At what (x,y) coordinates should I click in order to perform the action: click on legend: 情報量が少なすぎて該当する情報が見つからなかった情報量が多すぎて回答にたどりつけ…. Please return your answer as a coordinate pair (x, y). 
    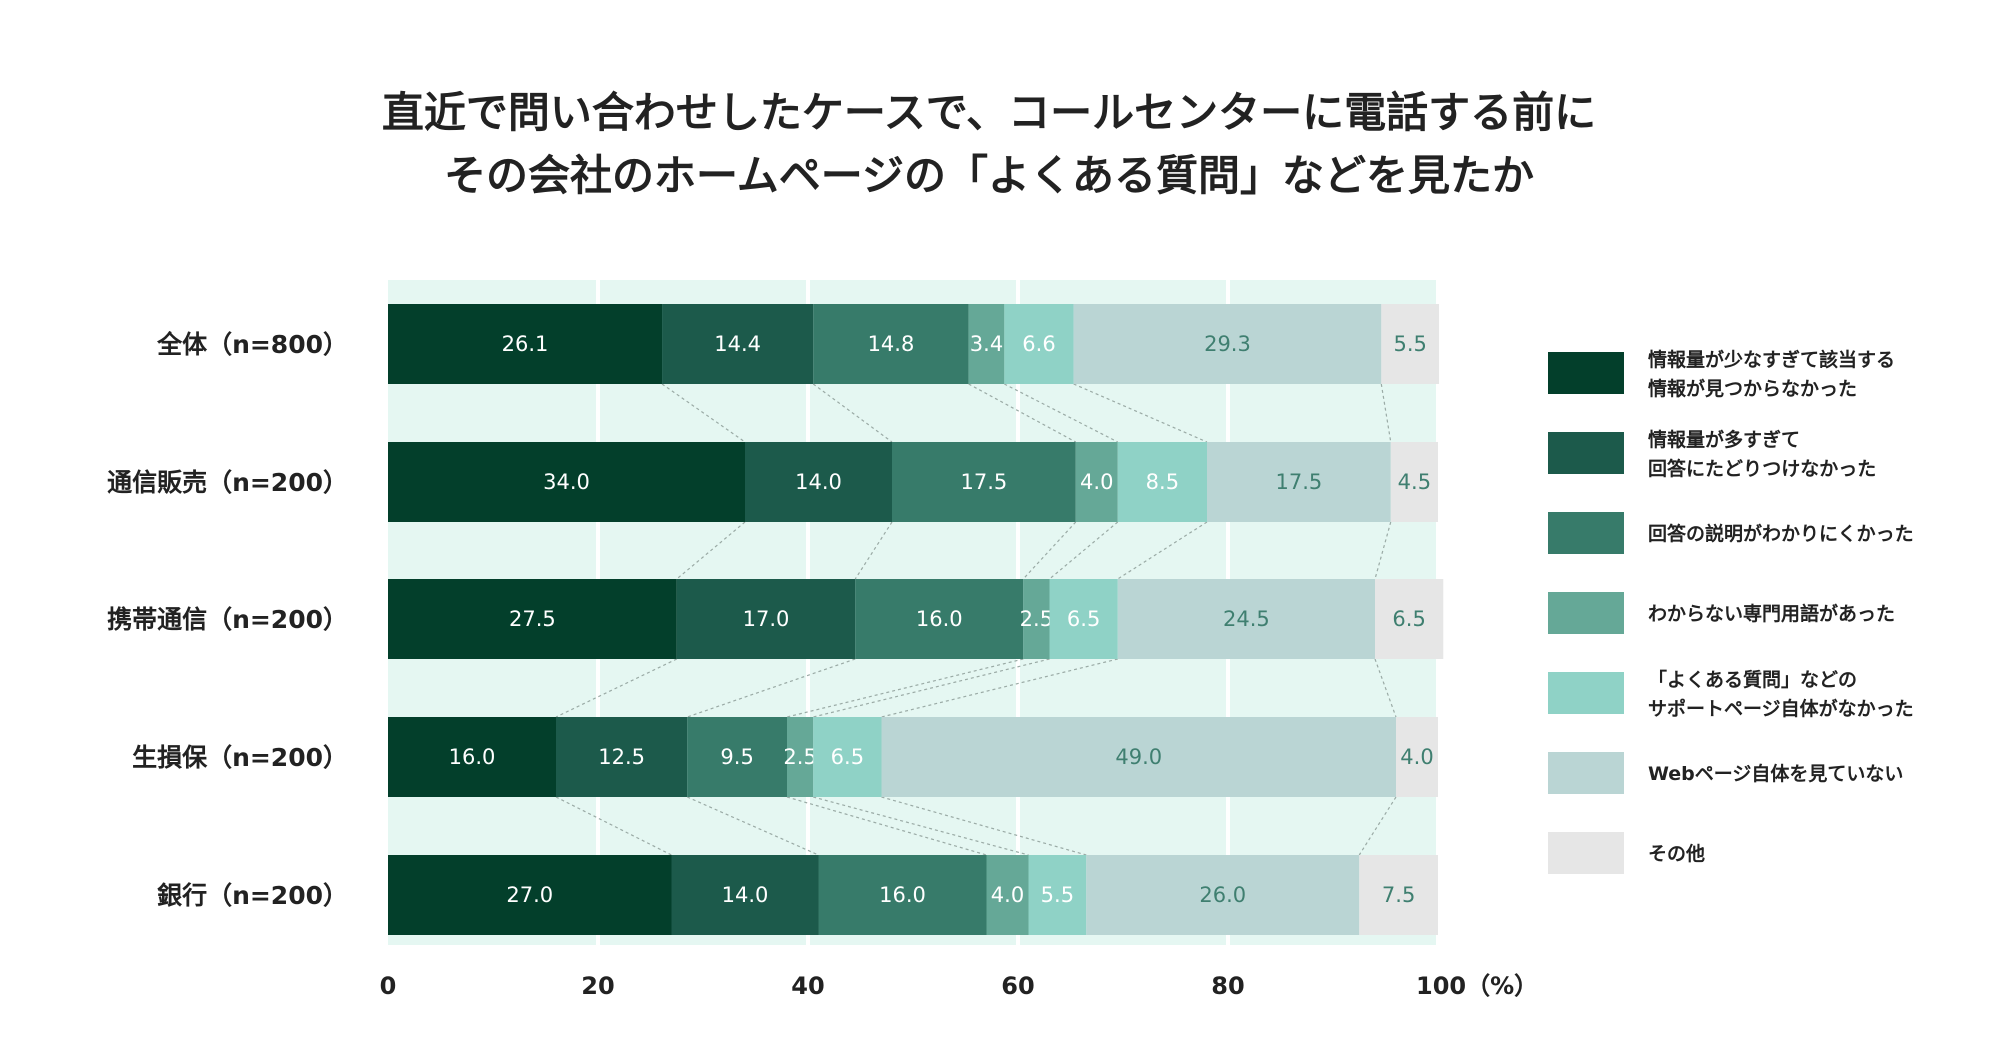
    Looking at the image, I should click on (1731, 611).